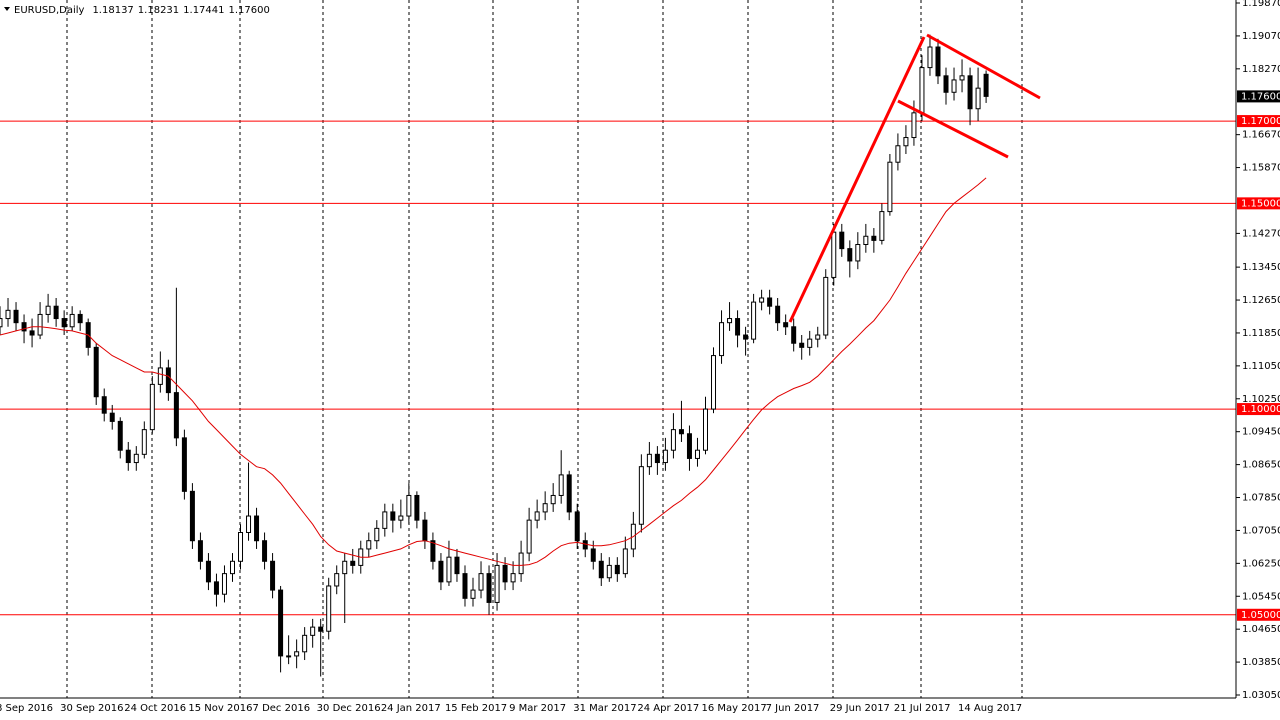 The height and width of the screenshot is (720, 1280). Describe the element at coordinates (1261, 168) in the screenshot. I see `y-tick-label: 1.15870` at that location.